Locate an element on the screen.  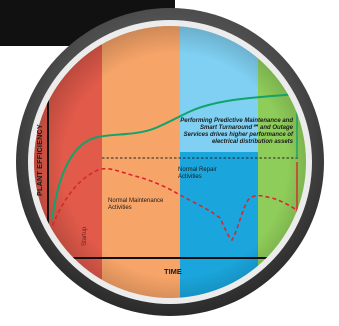
y-axis-label: PLANT EFFICIENCY is located at coordinates (39, 160).